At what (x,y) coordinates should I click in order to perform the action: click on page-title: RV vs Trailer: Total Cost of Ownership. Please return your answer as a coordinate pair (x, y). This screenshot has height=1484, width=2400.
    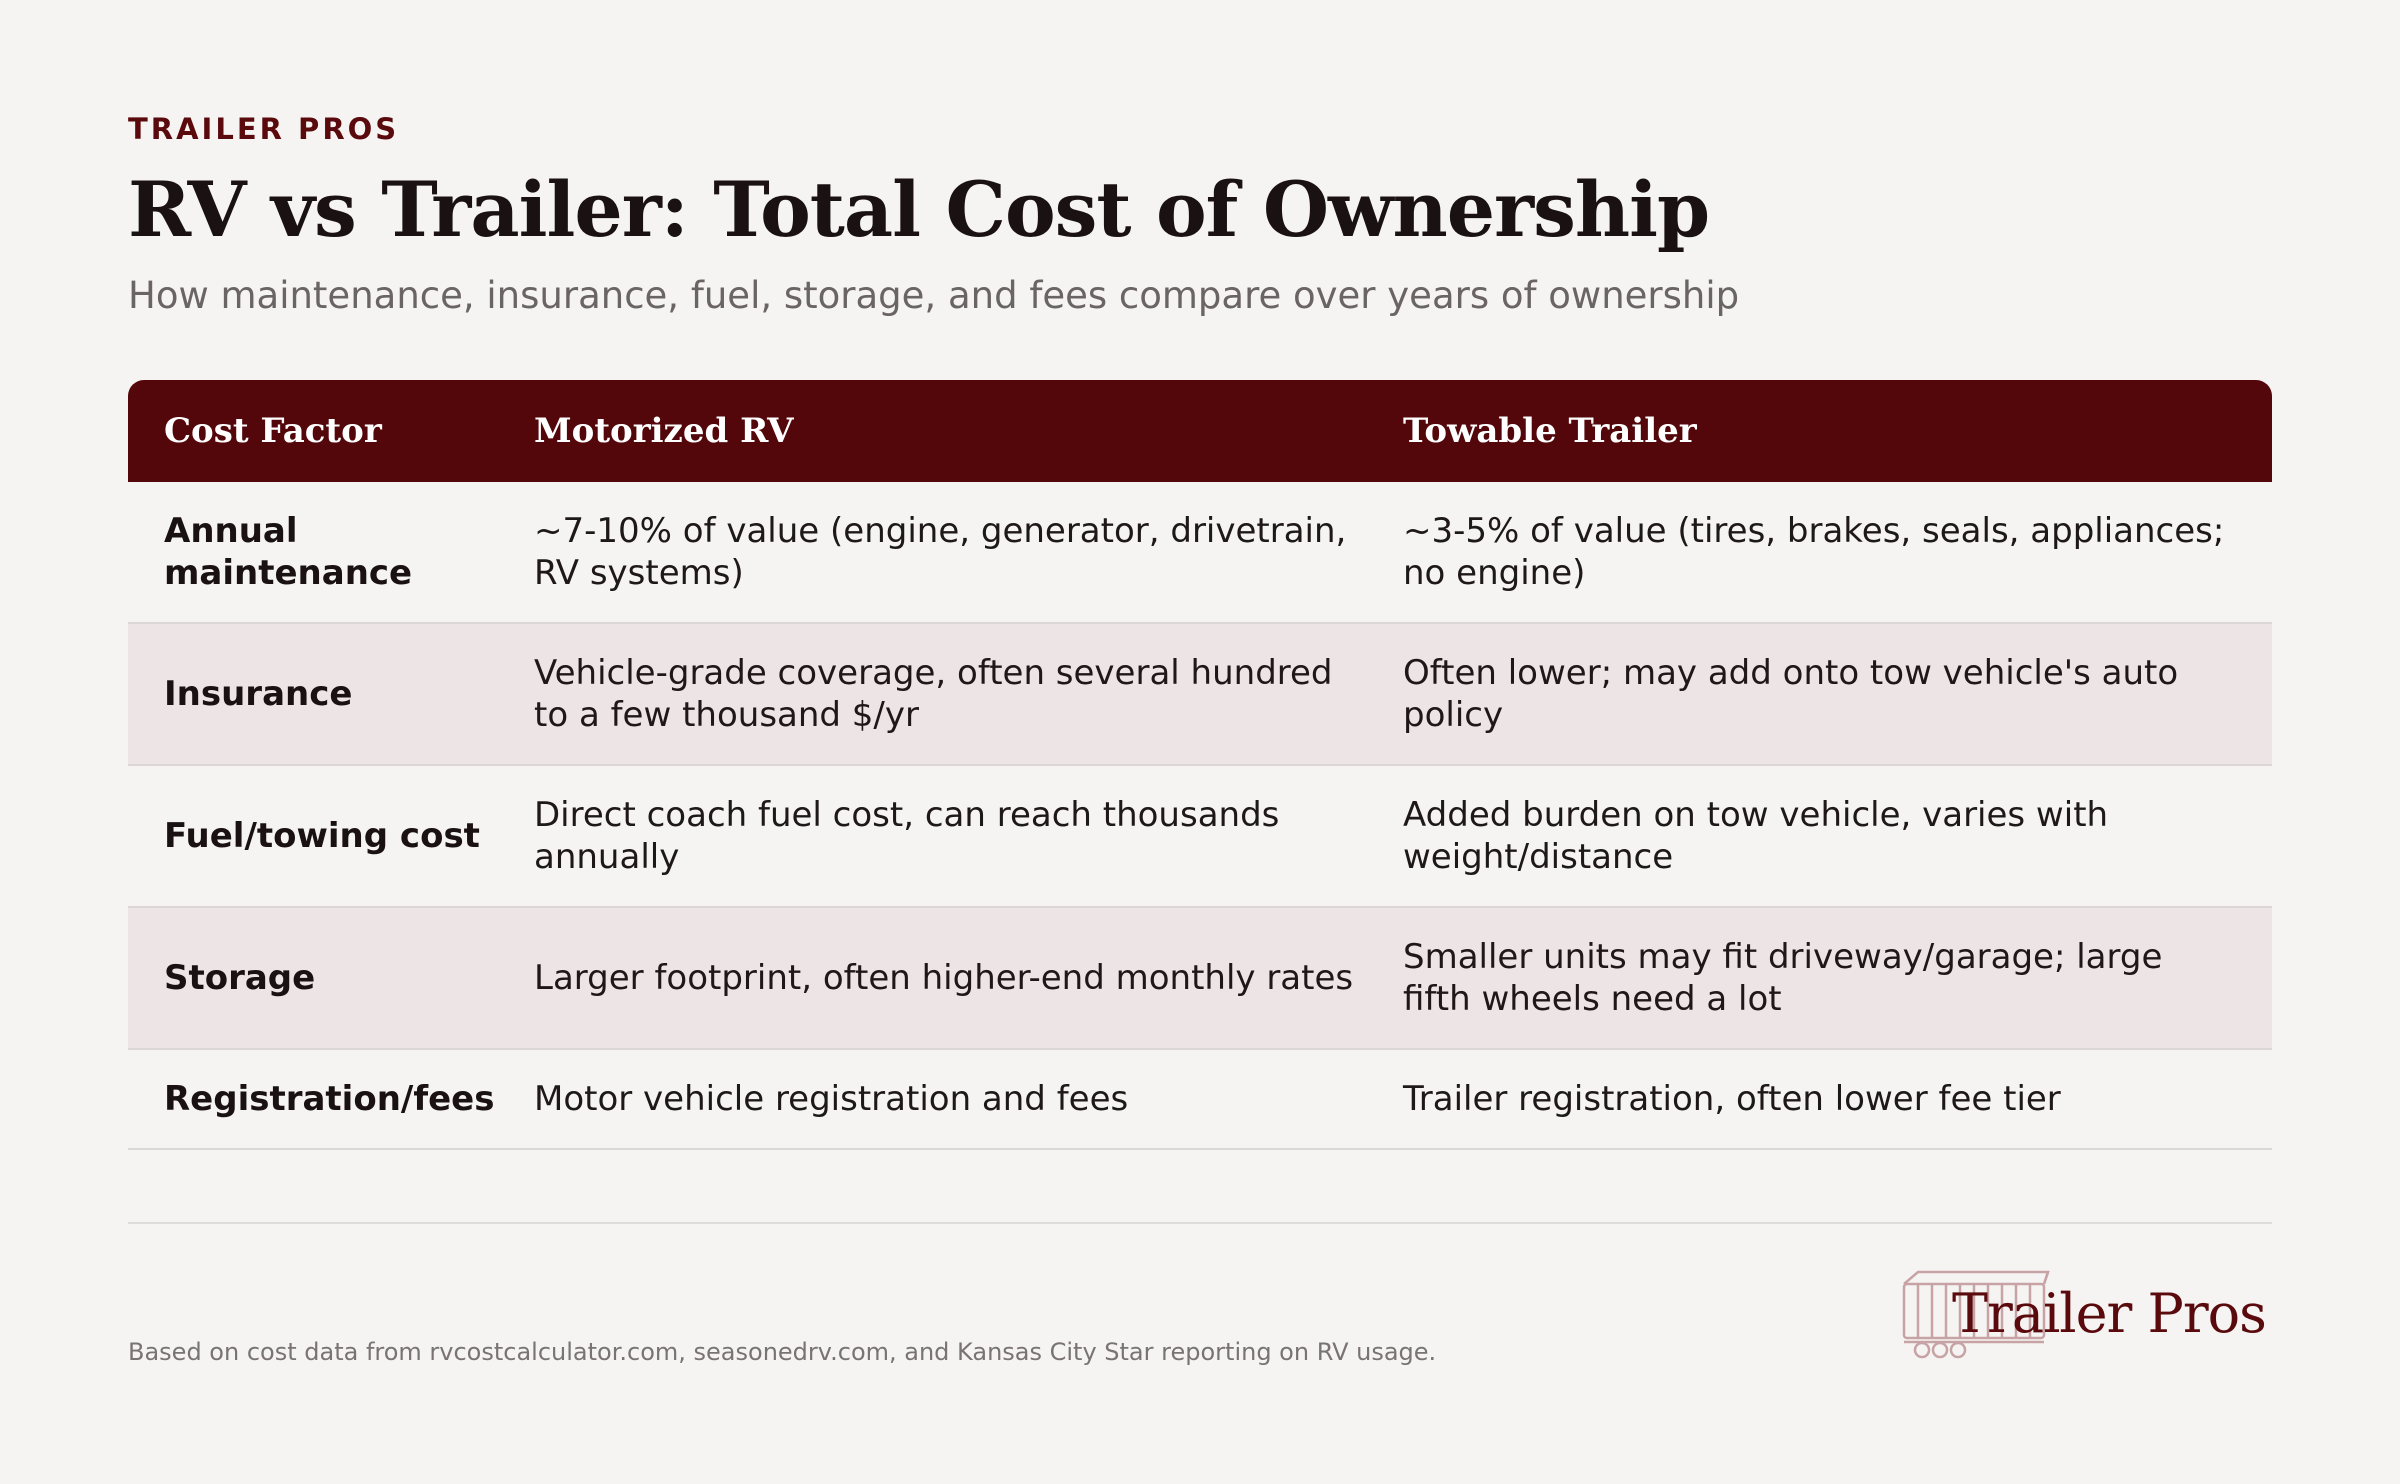
    Looking at the image, I should click on (919, 209).